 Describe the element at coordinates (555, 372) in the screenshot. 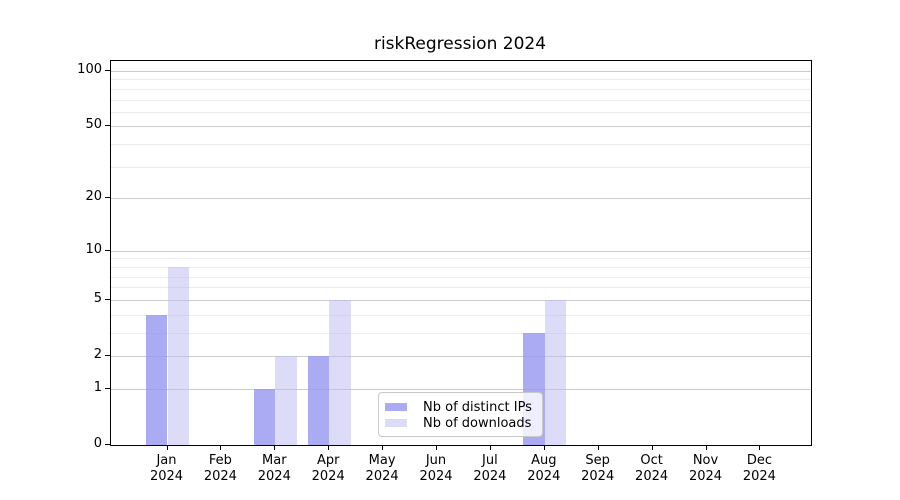

I see `bar-downloads-aug` at that location.